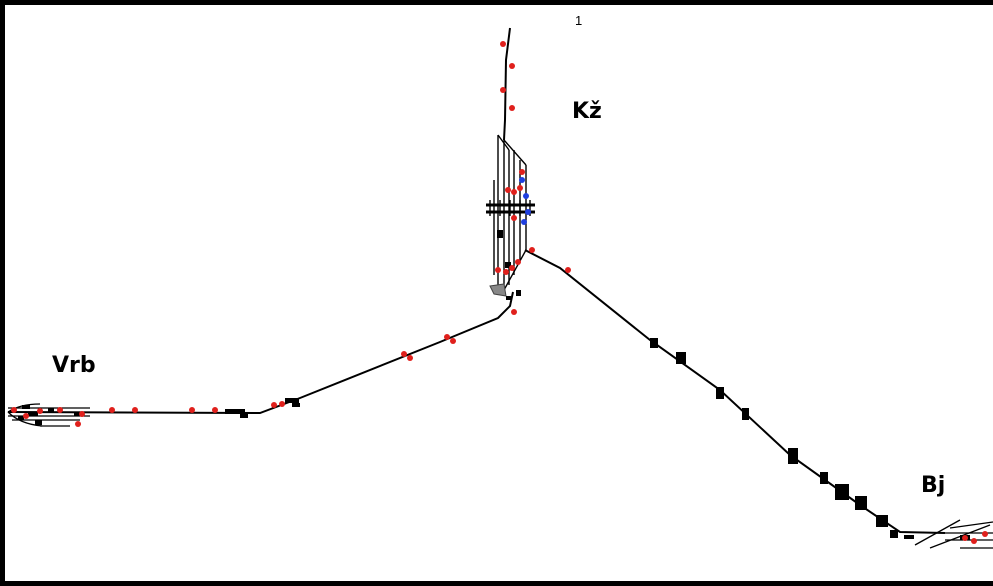  What do you see at coordinates (587, 111) in the screenshot?
I see `station-label-kz: Kž` at bounding box center [587, 111].